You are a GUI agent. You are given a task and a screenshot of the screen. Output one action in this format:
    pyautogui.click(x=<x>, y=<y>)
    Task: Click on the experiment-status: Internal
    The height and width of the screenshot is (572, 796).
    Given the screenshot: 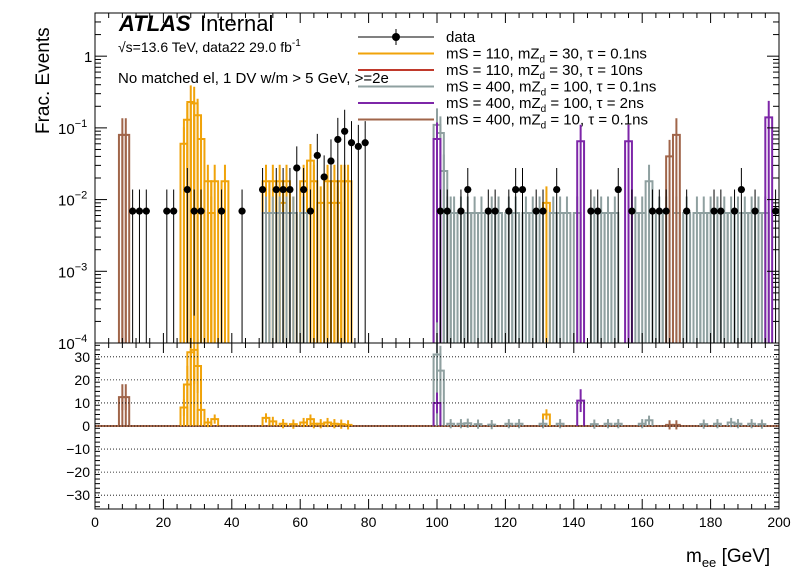 What is the action you would take?
    pyautogui.click(x=236, y=23)
    